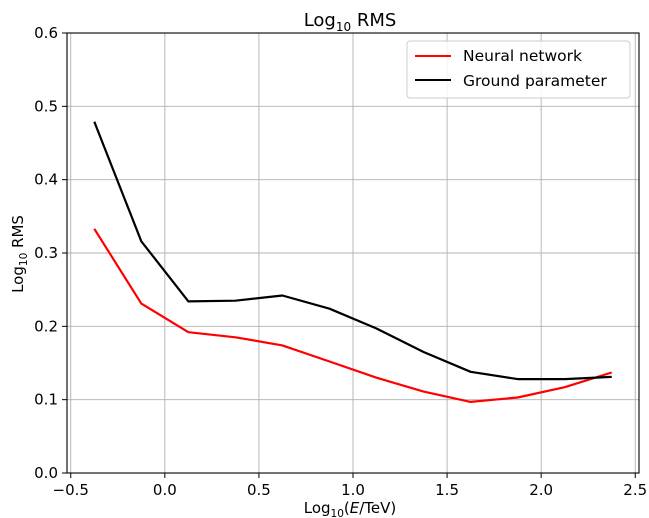  I want to click on x-axis-label: Log10(E/TeV), so click(350, 508).